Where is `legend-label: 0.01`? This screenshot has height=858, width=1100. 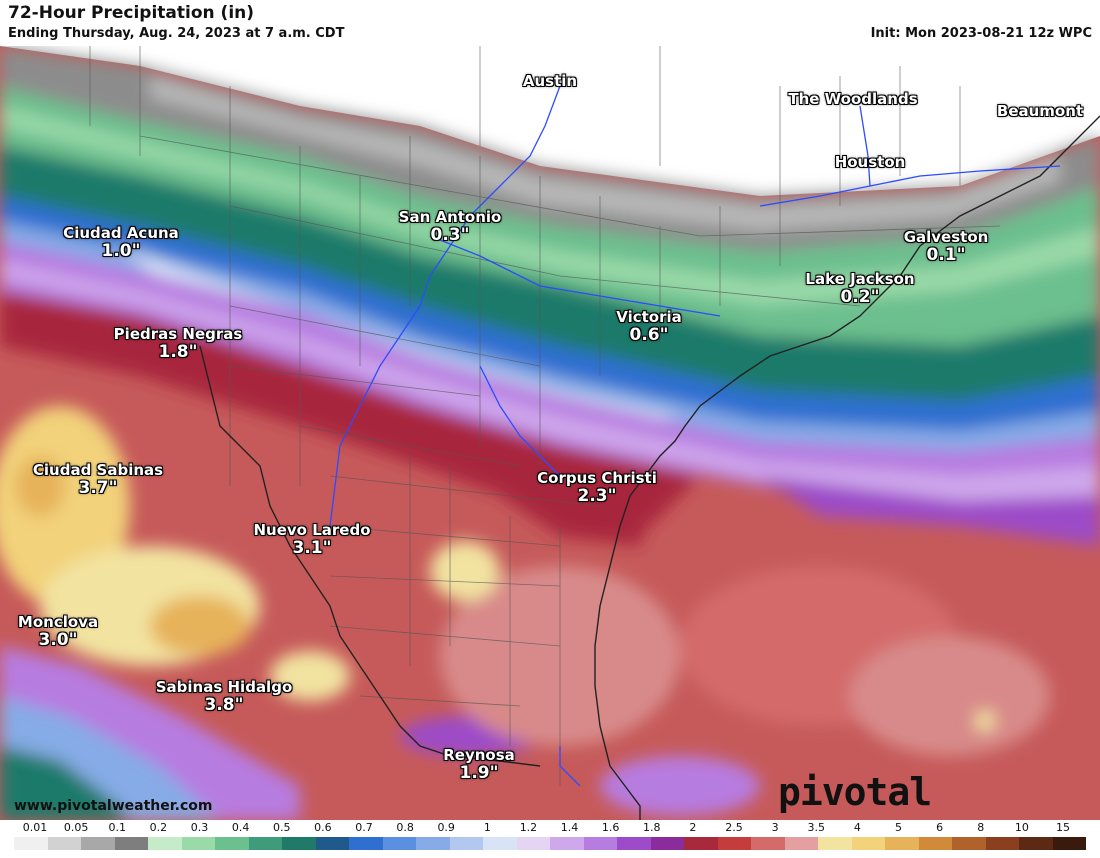
legend-label: 0.01 is located at coordinates (35, 827).